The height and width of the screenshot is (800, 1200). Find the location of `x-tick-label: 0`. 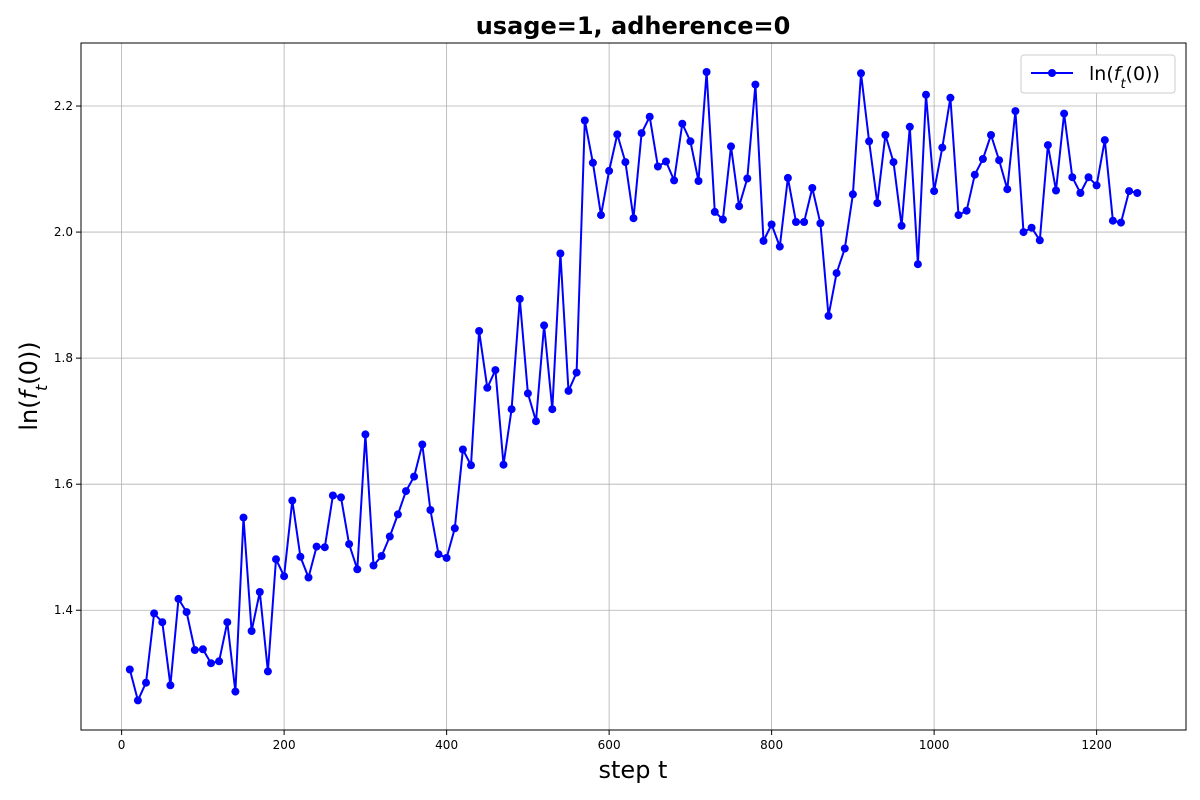

x-tick-label: 0 is located at coordinates (122, 745).